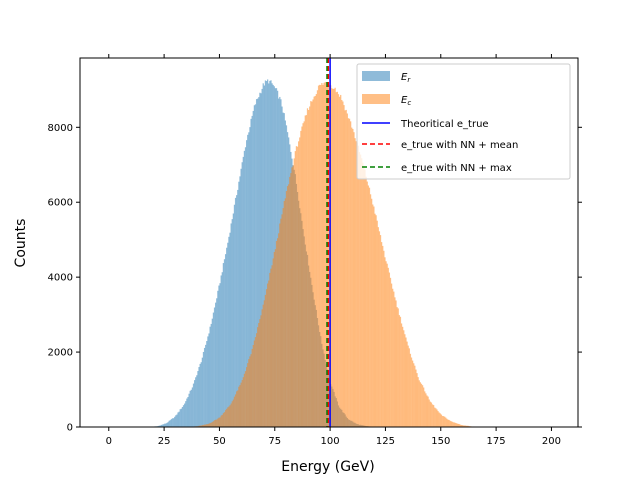 The width and height of the screenshot is (640, 480). Describe the element at coordinates (219, 441) in the screenshot. I see `x-tick-label: 50` at that location.